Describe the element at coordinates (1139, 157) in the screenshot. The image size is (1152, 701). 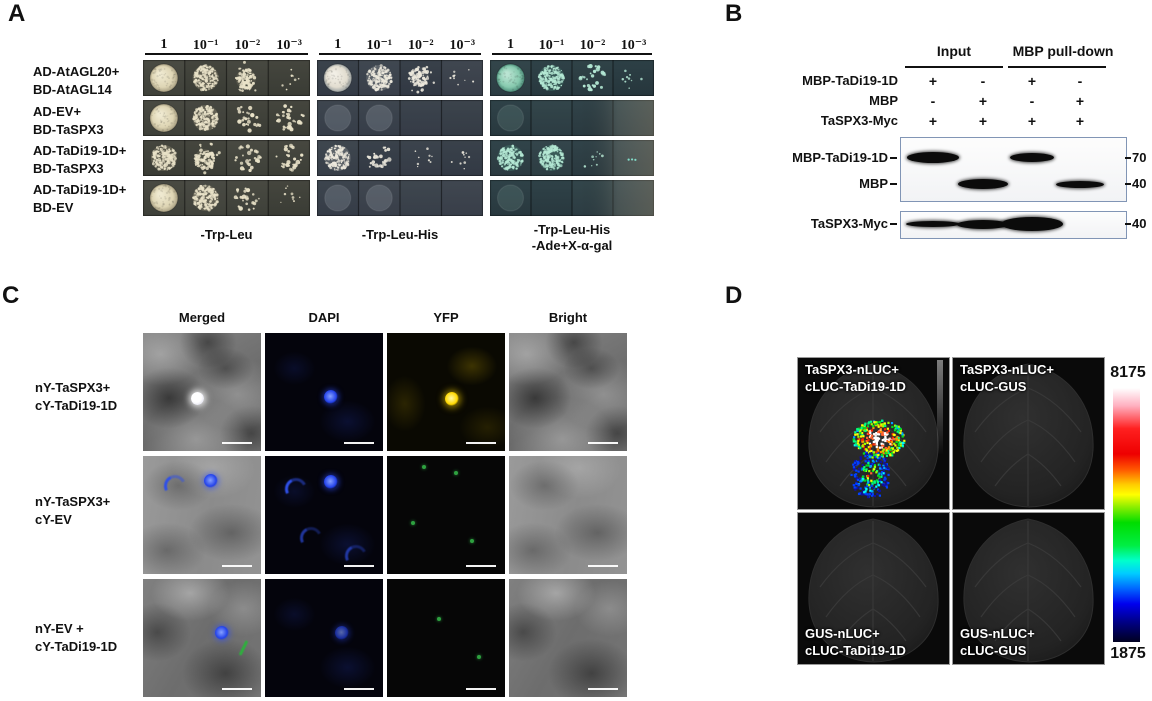
I see `marker-size: 70` at that location.